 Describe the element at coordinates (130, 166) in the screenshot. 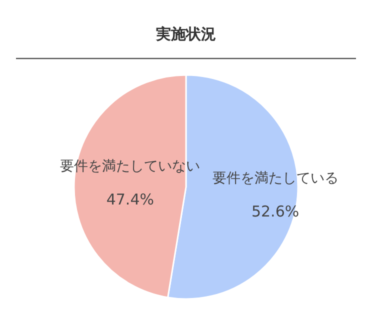

I see `slice-label: 要件を満たしていない` at that location.